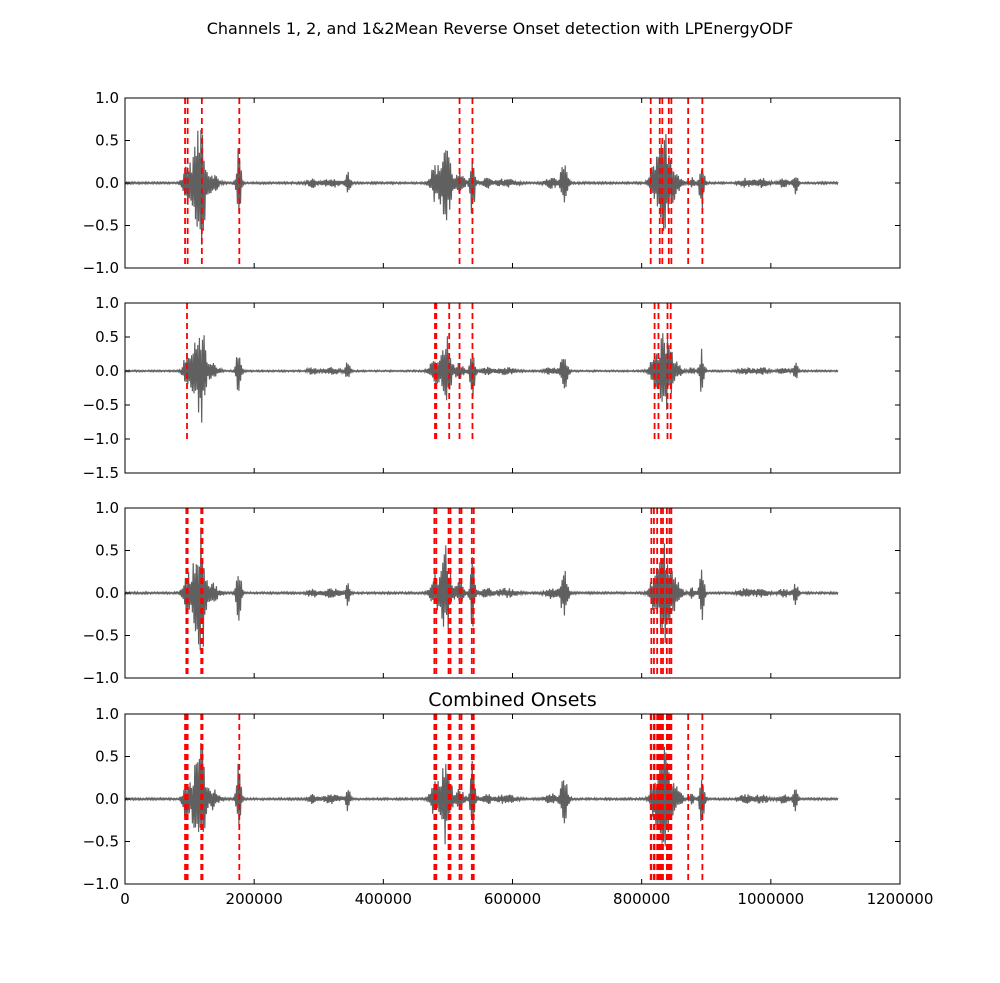  Describe the element at coordinates (101, 473) in the screenshot. I see `ytick-label: −1.5` at that location.